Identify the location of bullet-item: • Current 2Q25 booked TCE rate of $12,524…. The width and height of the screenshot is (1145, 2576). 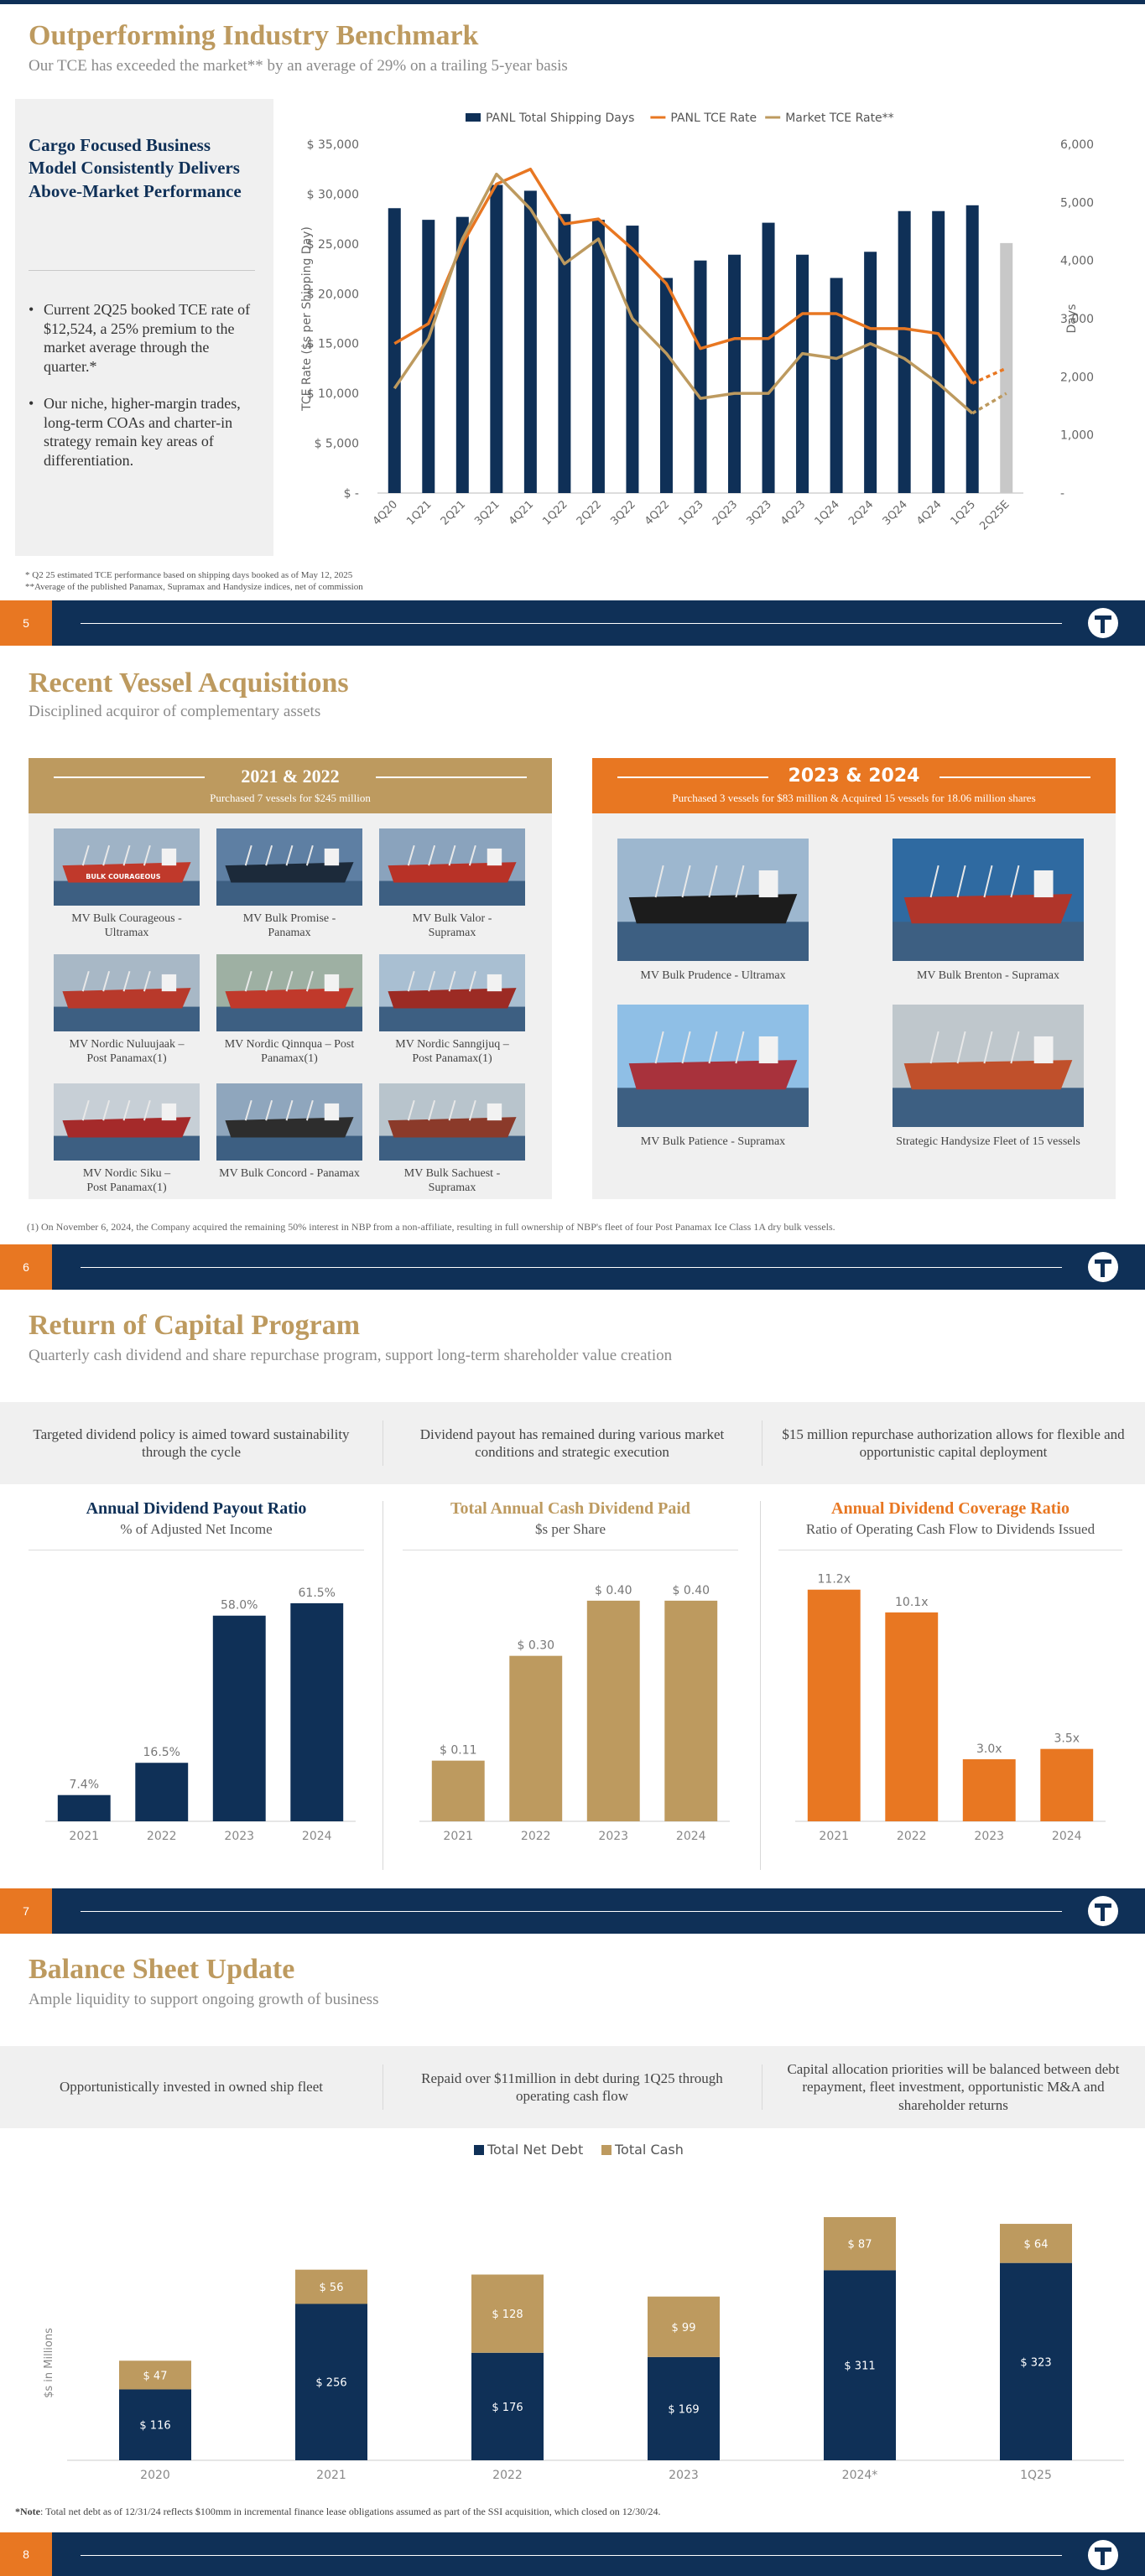
(140, 338).